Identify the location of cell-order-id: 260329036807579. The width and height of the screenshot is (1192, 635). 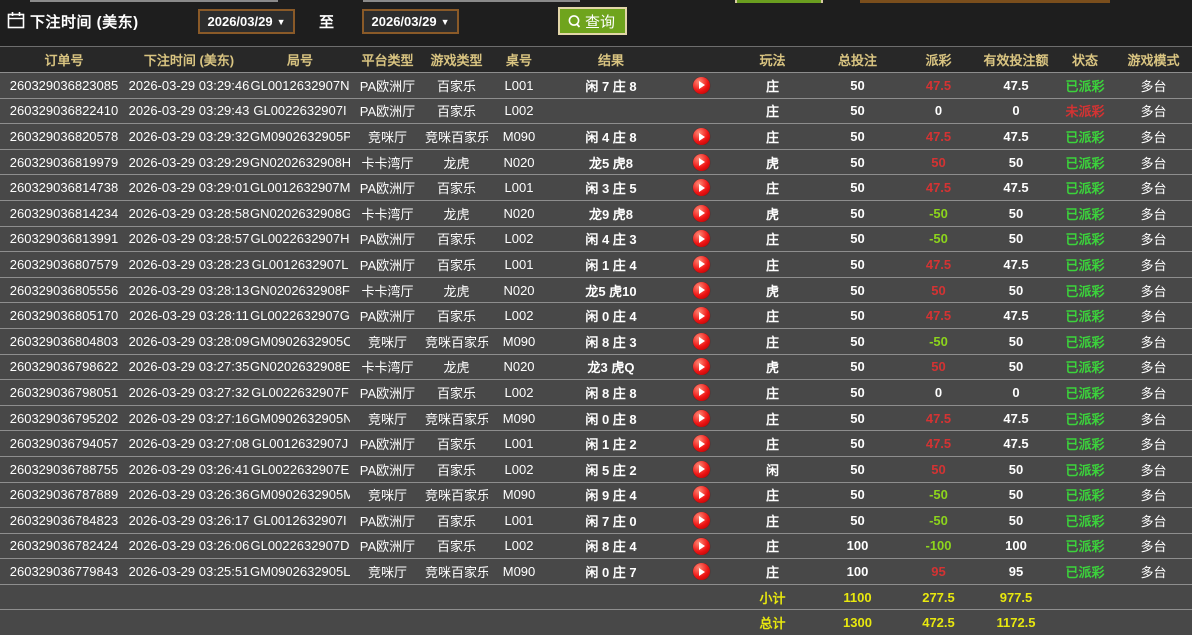
(64, 264).